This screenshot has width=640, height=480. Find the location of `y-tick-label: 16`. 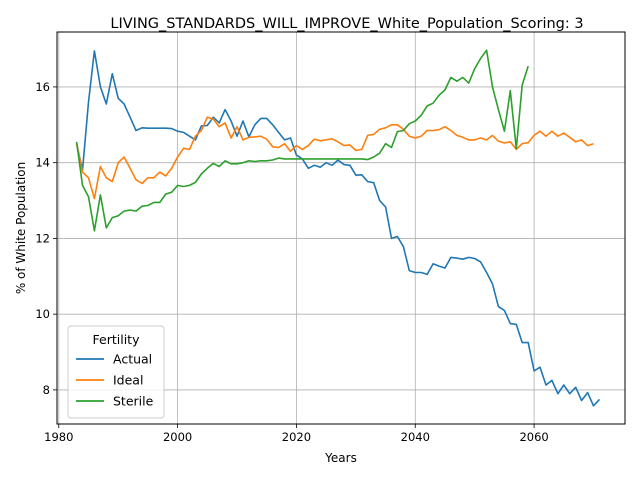

y-tick-label: 16 is located at coordinates (42, 87).